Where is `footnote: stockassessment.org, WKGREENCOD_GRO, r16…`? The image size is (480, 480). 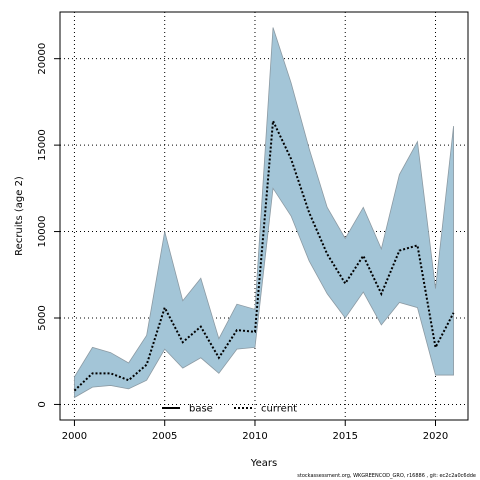 footnote: stockassessment.org, WKGREENCOD_GRO, r16… is located at coordinates (386, 476).